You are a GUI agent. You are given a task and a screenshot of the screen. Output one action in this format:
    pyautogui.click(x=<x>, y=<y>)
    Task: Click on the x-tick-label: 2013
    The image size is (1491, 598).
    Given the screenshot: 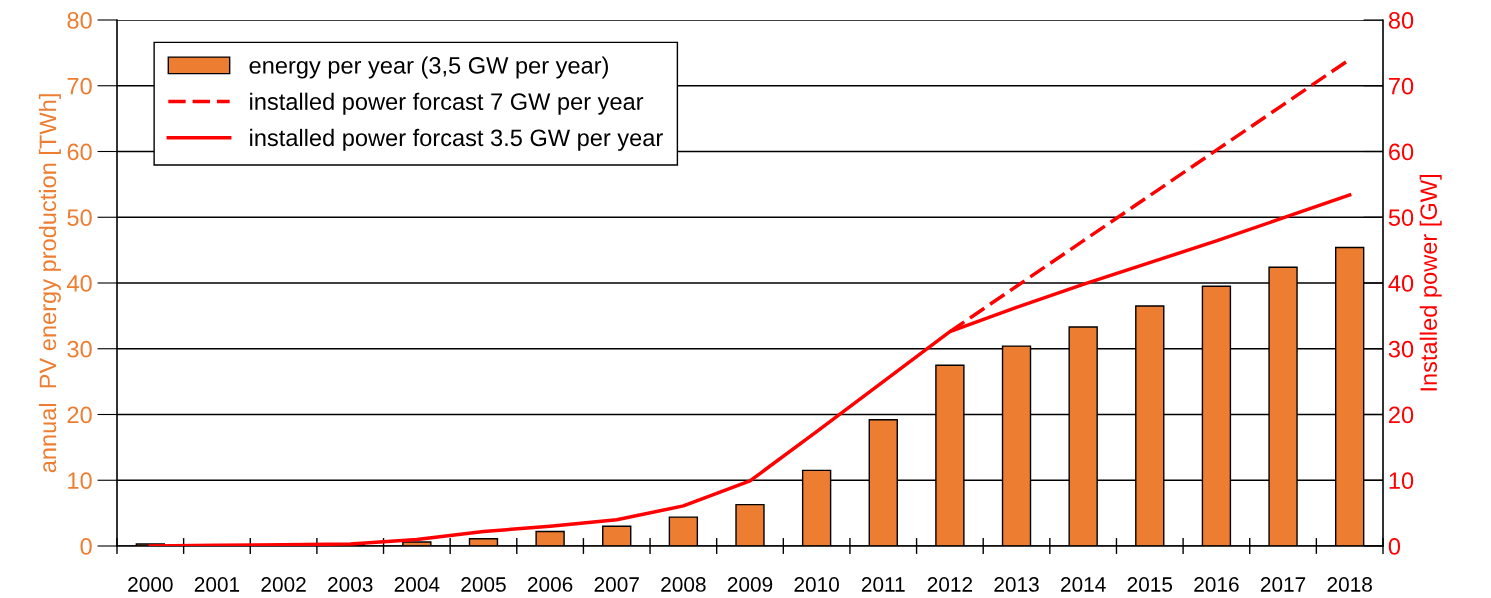 What is the action you would take?
    pyautogui.click(x=1016, y=584)
    